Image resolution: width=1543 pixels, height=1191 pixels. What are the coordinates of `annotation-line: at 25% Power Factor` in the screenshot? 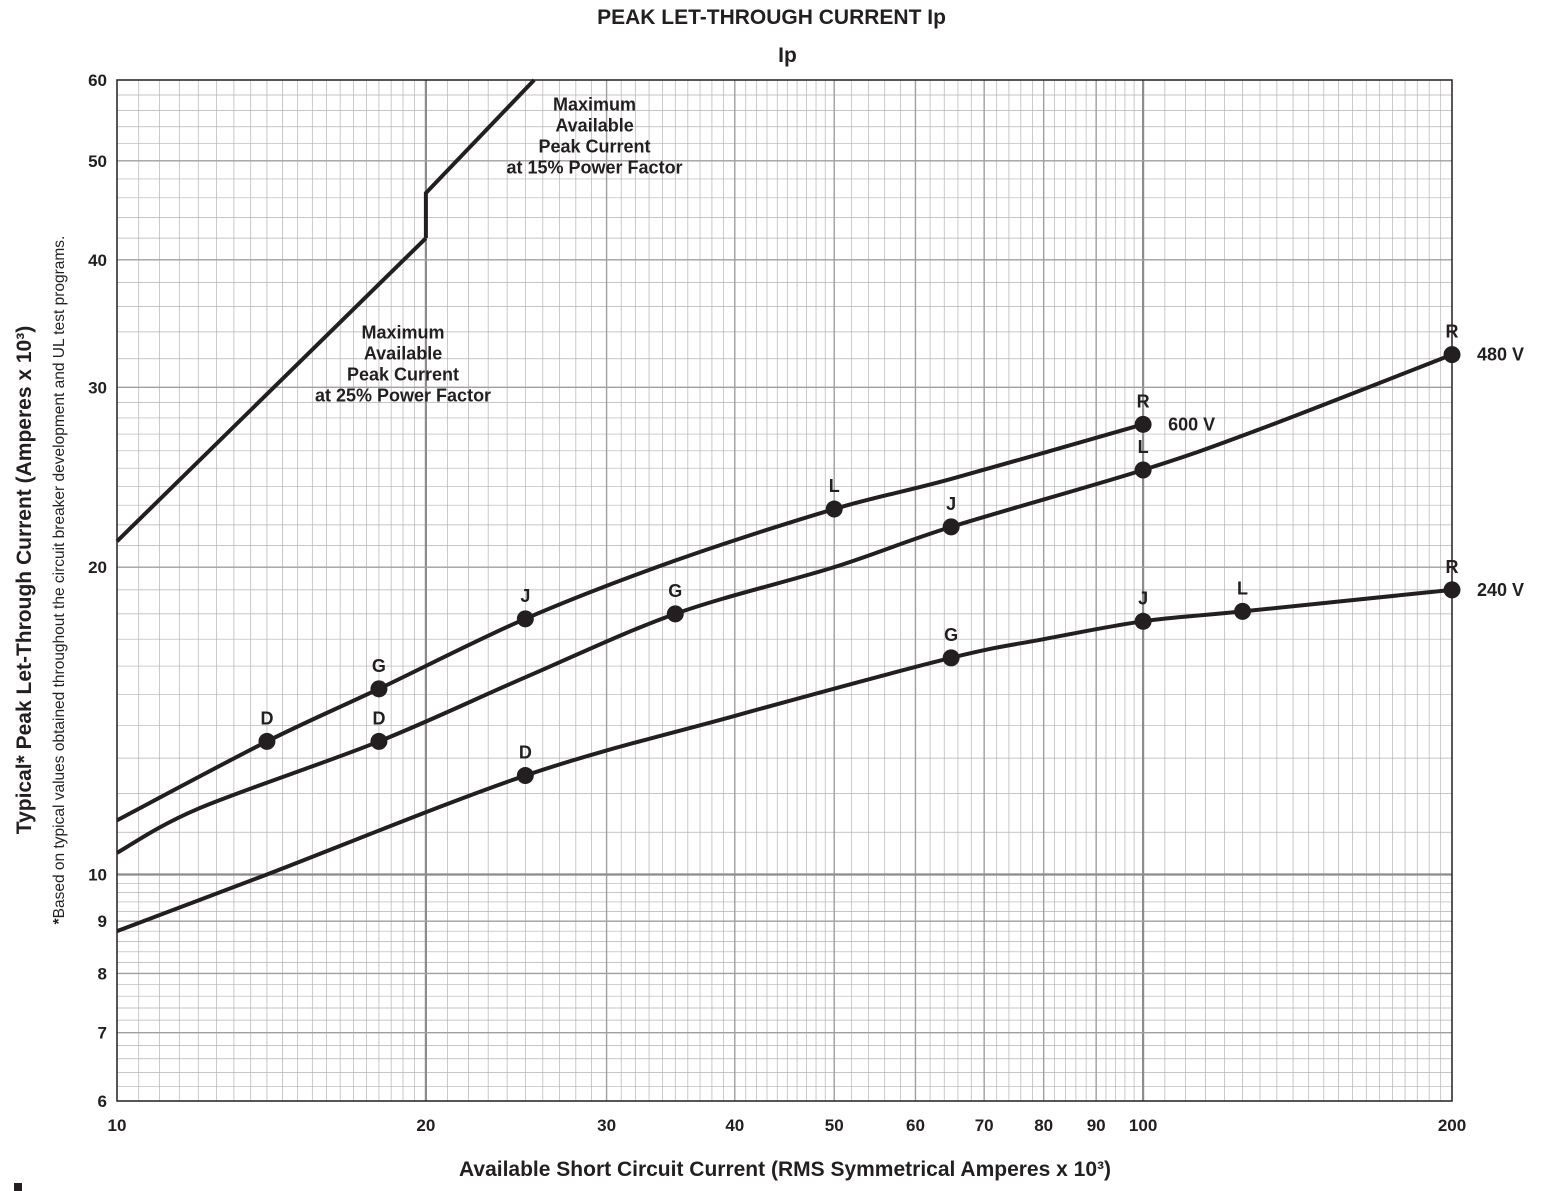 It's located at (403, 395).